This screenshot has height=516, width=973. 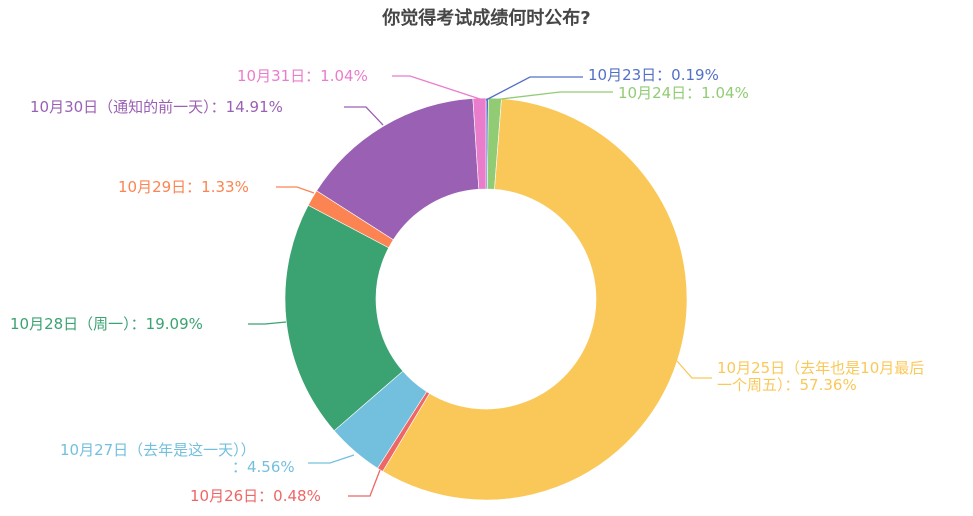 I want to click on label-oct-27-line1: 10月27日（去年是这一天））, so click(x=158, y=450).